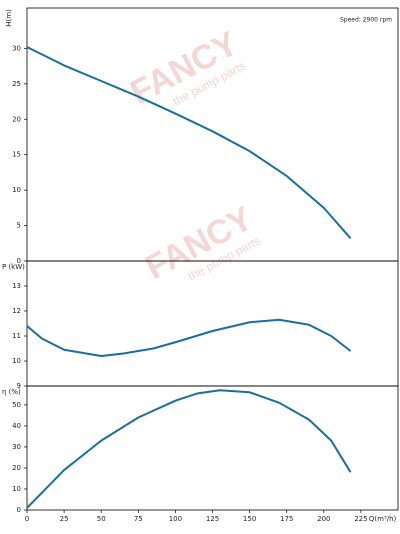 This screenshot has height=534, width=400. What do you see at coordinates (323, 519) in the screenshot?
I see `x-tick-label: 200` at bounding box center [323, 519].